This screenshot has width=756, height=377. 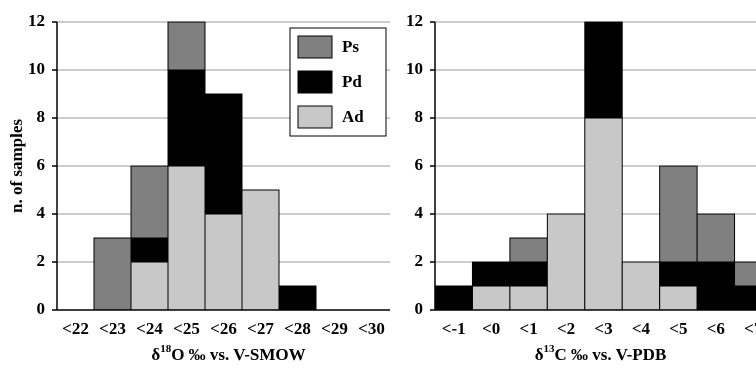 What do you see at coordinates (112, 328) in the screenshot?
I see `x-tick-label: <23` at bounding box center [112, 328].